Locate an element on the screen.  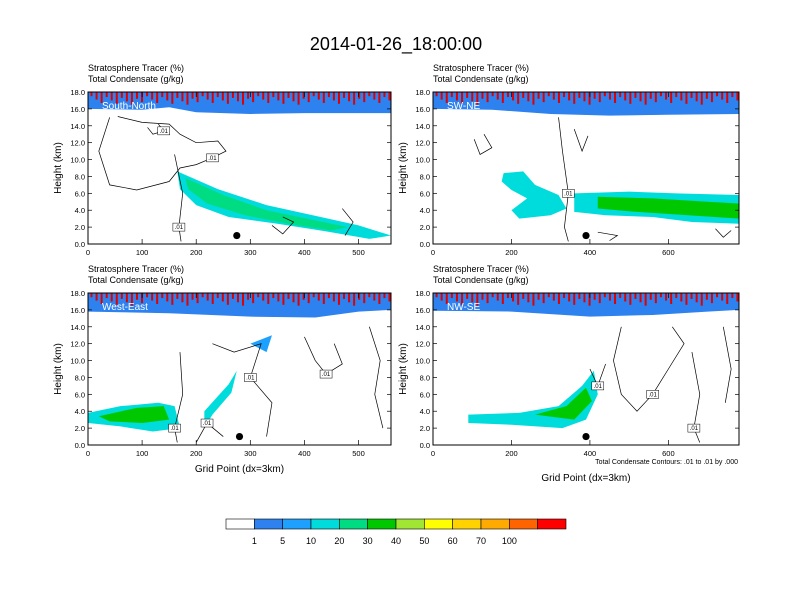
panel-label: NW-SE is located at coordinates (463, 307).